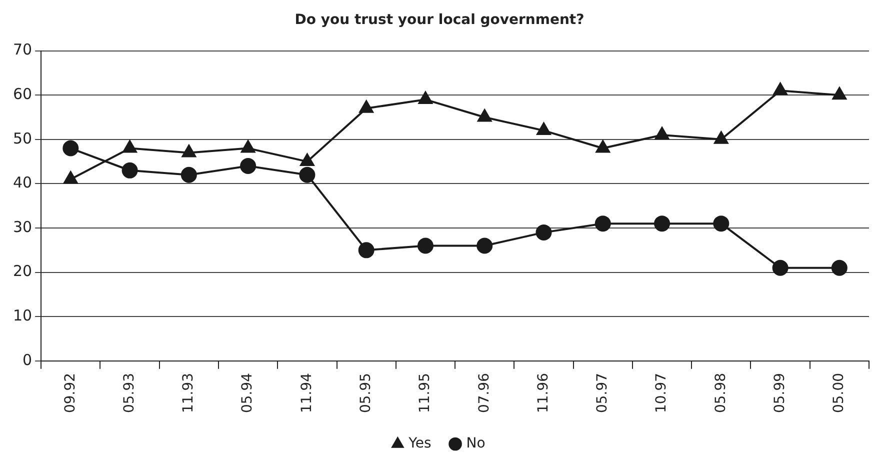 The height and width of the screenshot is (469, 887). Describe the element at coordinates (22, 138) in the screenshot. I see `y-tick-label: 50` at that location.